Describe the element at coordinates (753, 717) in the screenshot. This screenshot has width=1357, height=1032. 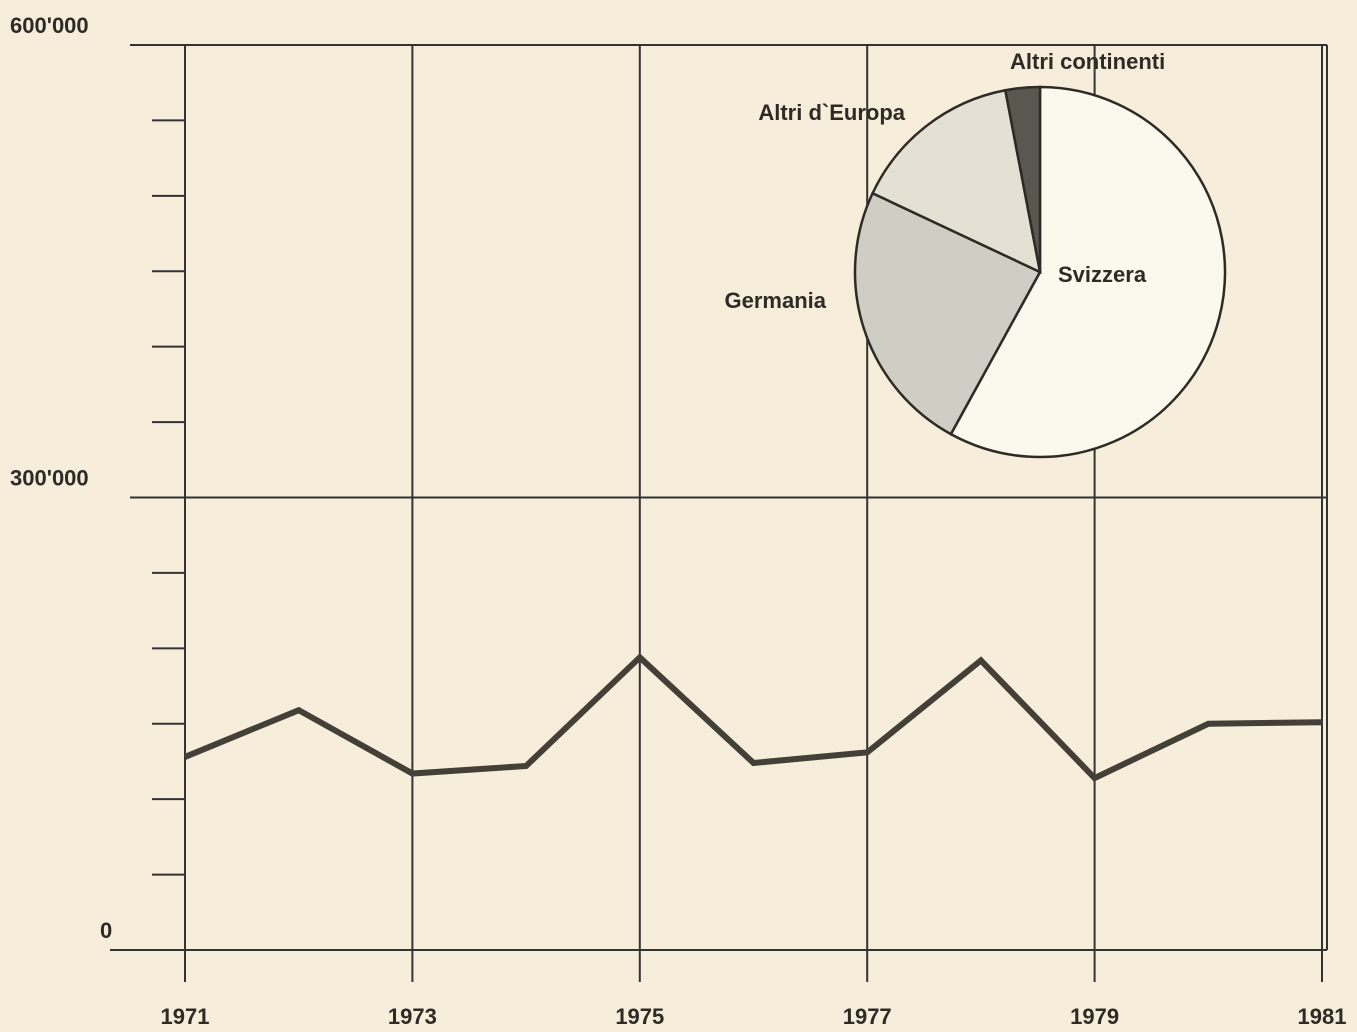
I see `line-series` at that location.